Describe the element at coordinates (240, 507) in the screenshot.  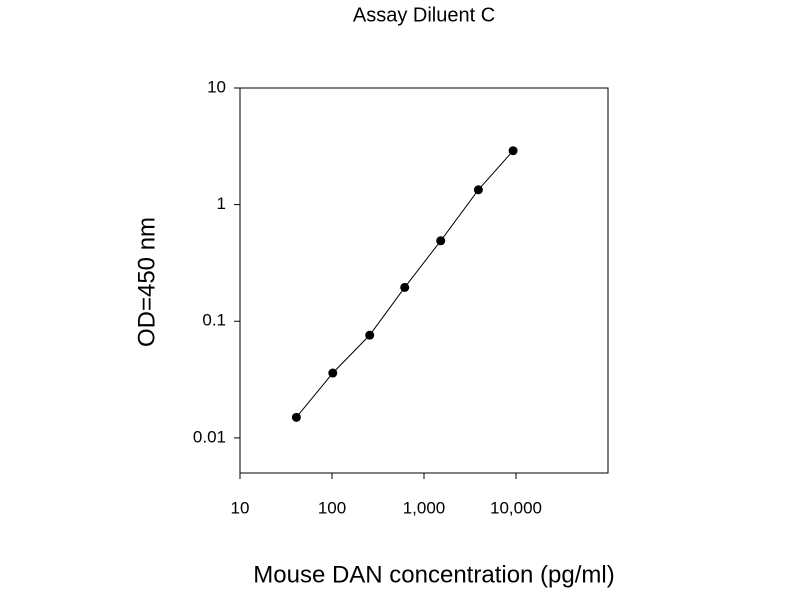
I see `x-tick-label: 10` at that location.